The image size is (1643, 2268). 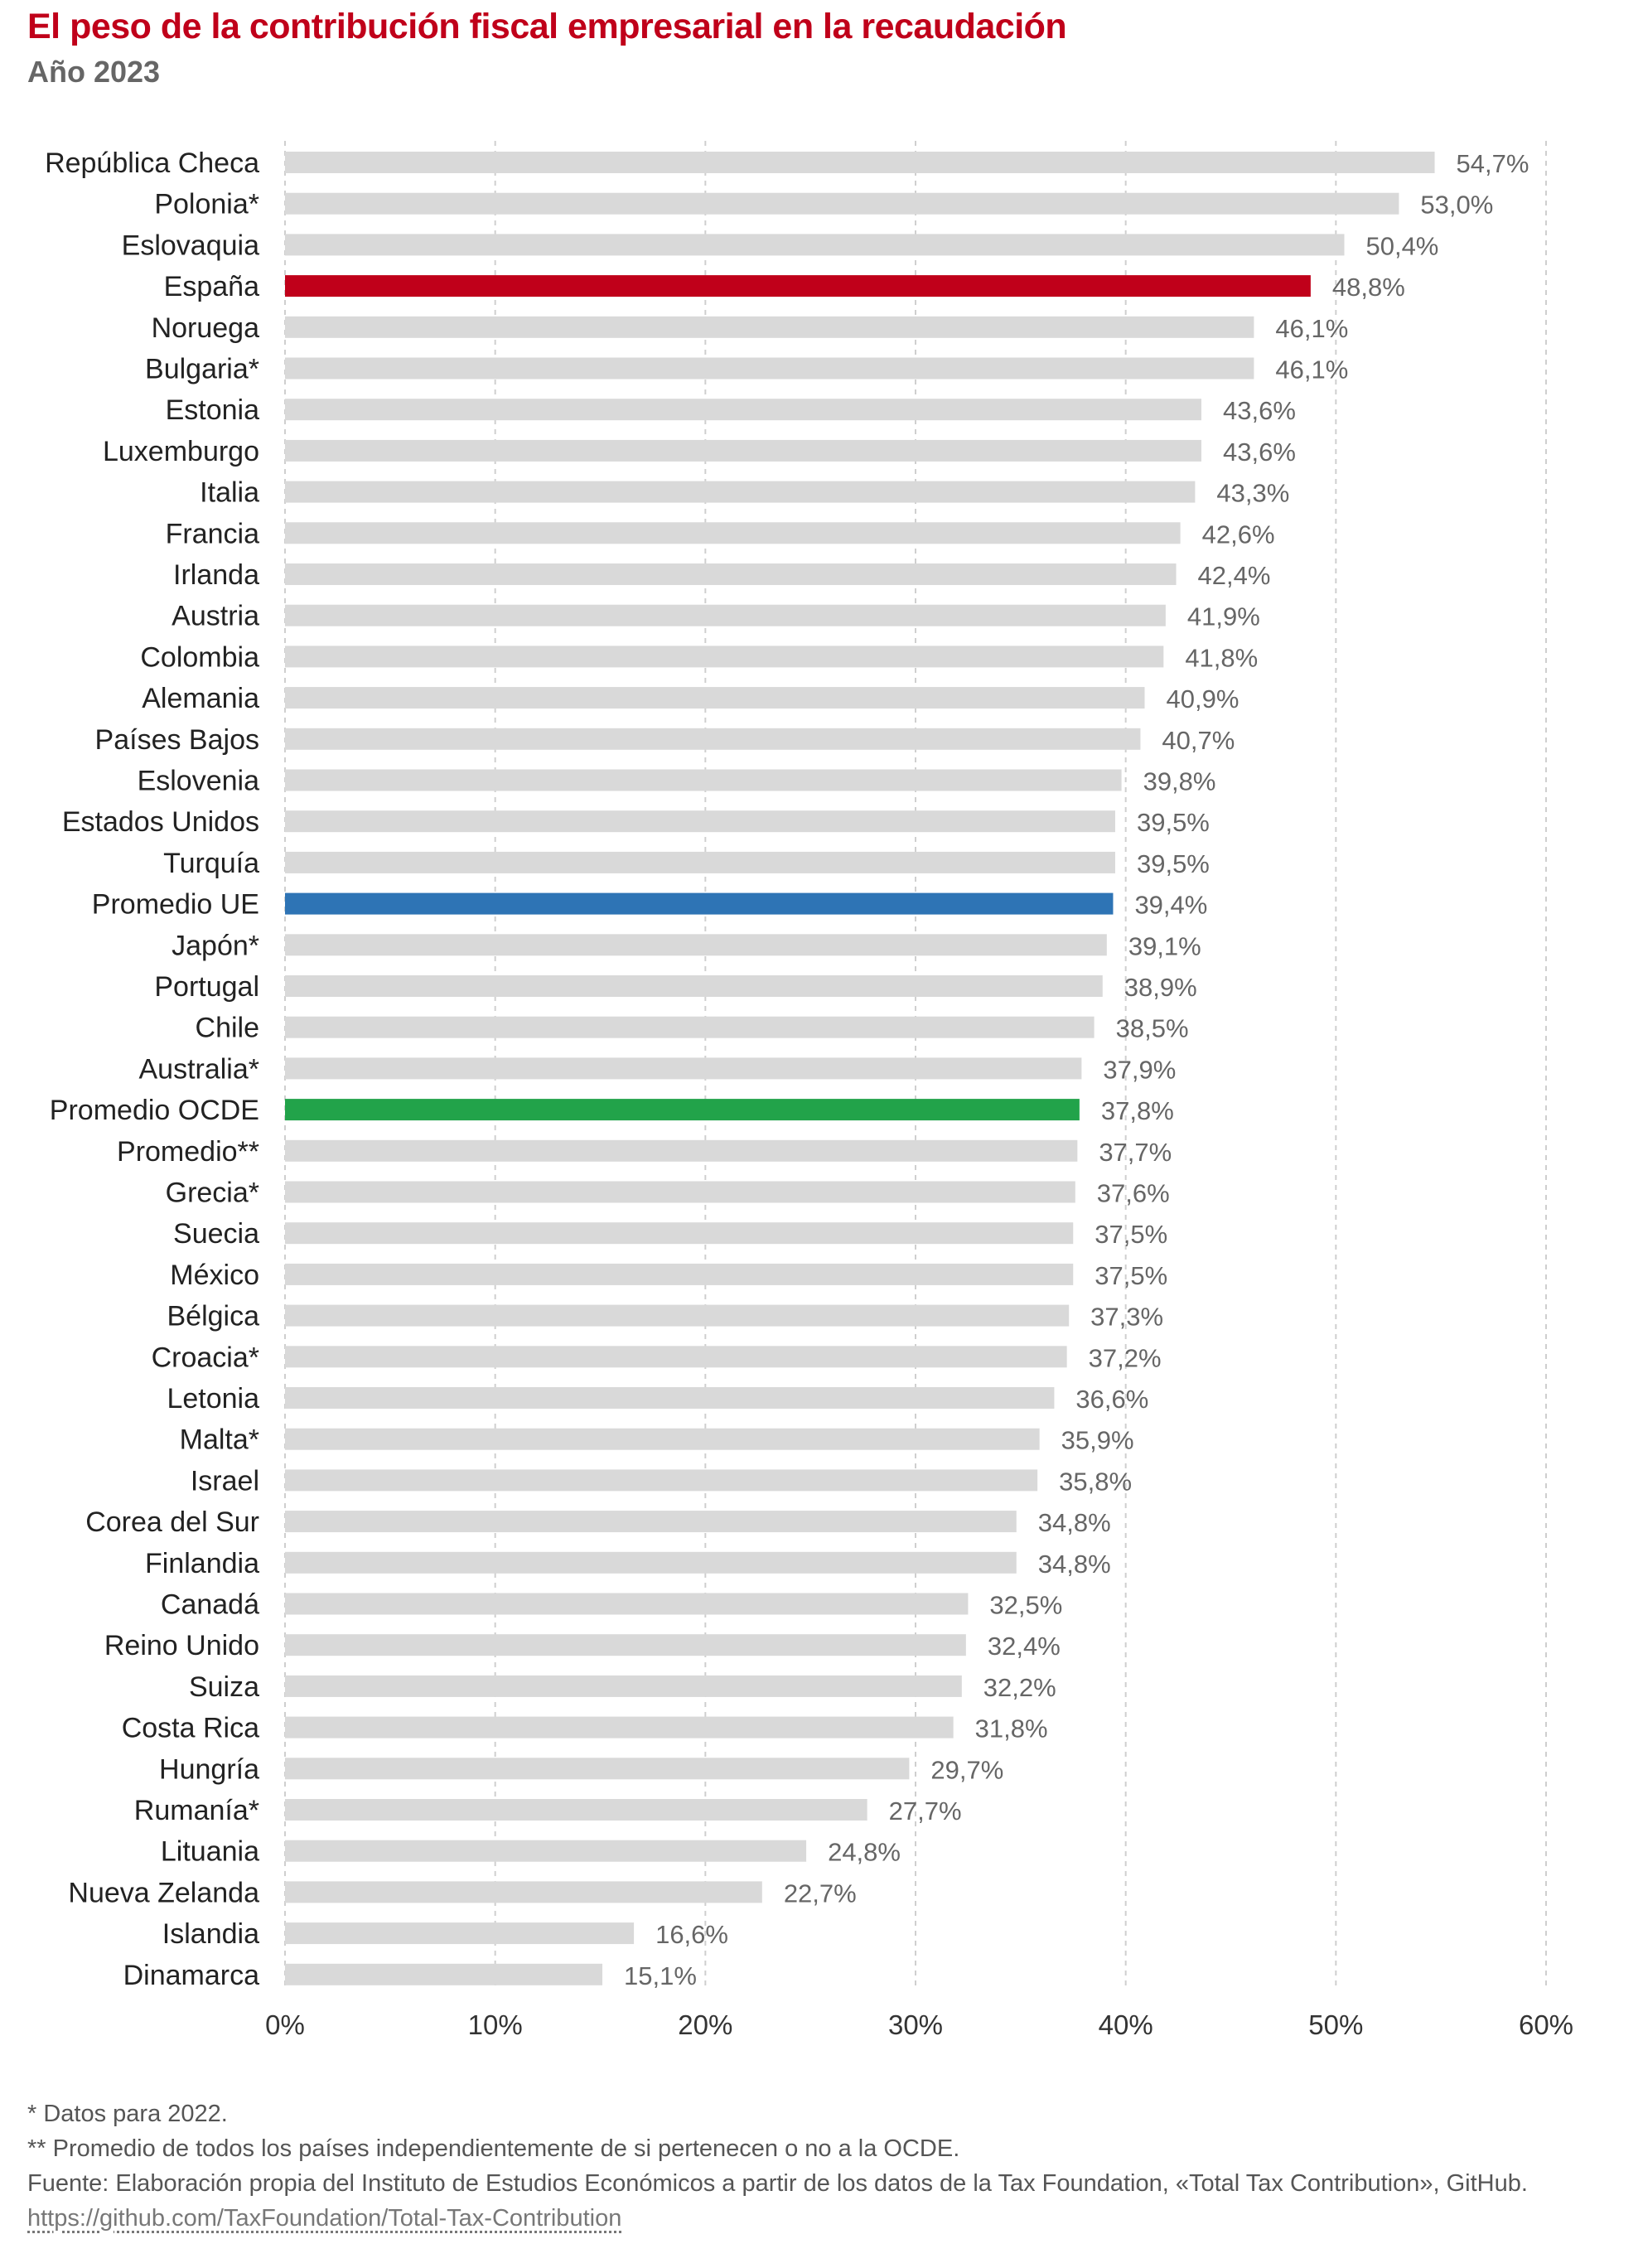 What do you see at coordinates (1368, 288) in the screenshot?
I see `value-label: 48,8%` at bounding box center [1368, 288].